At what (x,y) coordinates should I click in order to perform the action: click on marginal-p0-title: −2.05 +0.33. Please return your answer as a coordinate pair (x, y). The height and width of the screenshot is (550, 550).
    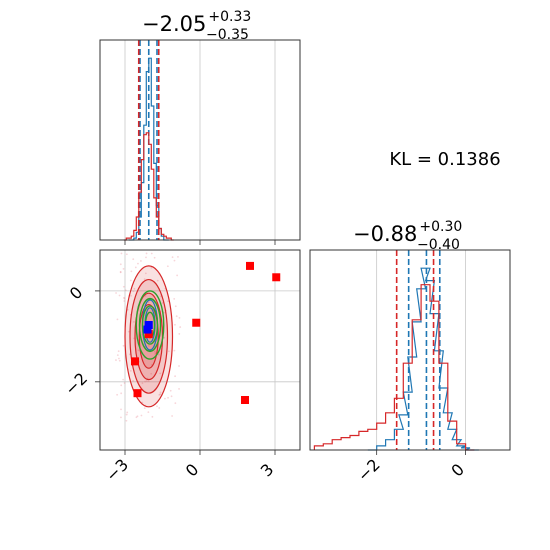
    Looking at the image, I should click on (196, 22).